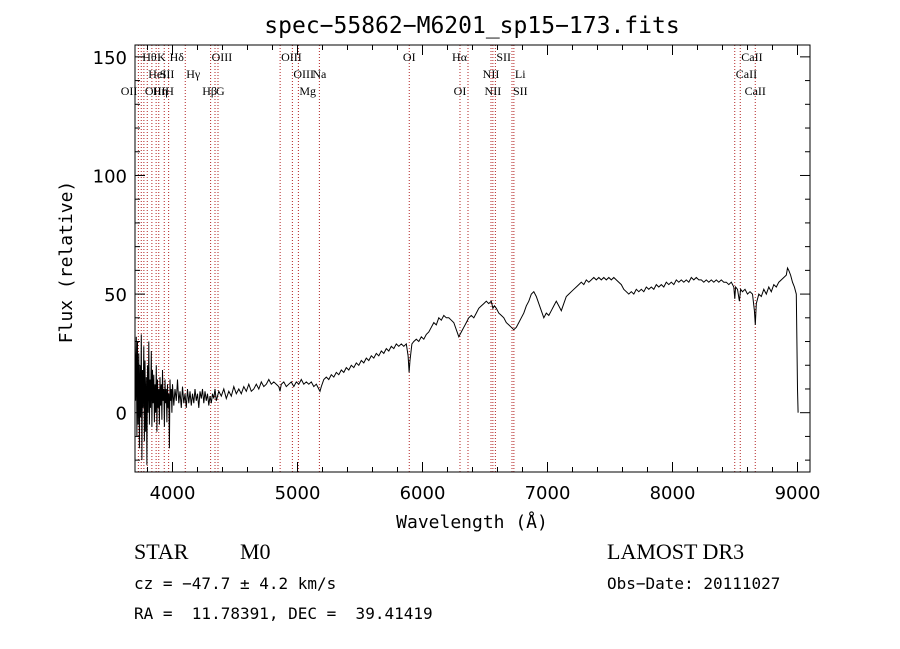 The width and height of the screenshot is (900, 649). Describe the element at coordinates (503, 57) in the screenshot. I see `line-label-22: SII` at that location.